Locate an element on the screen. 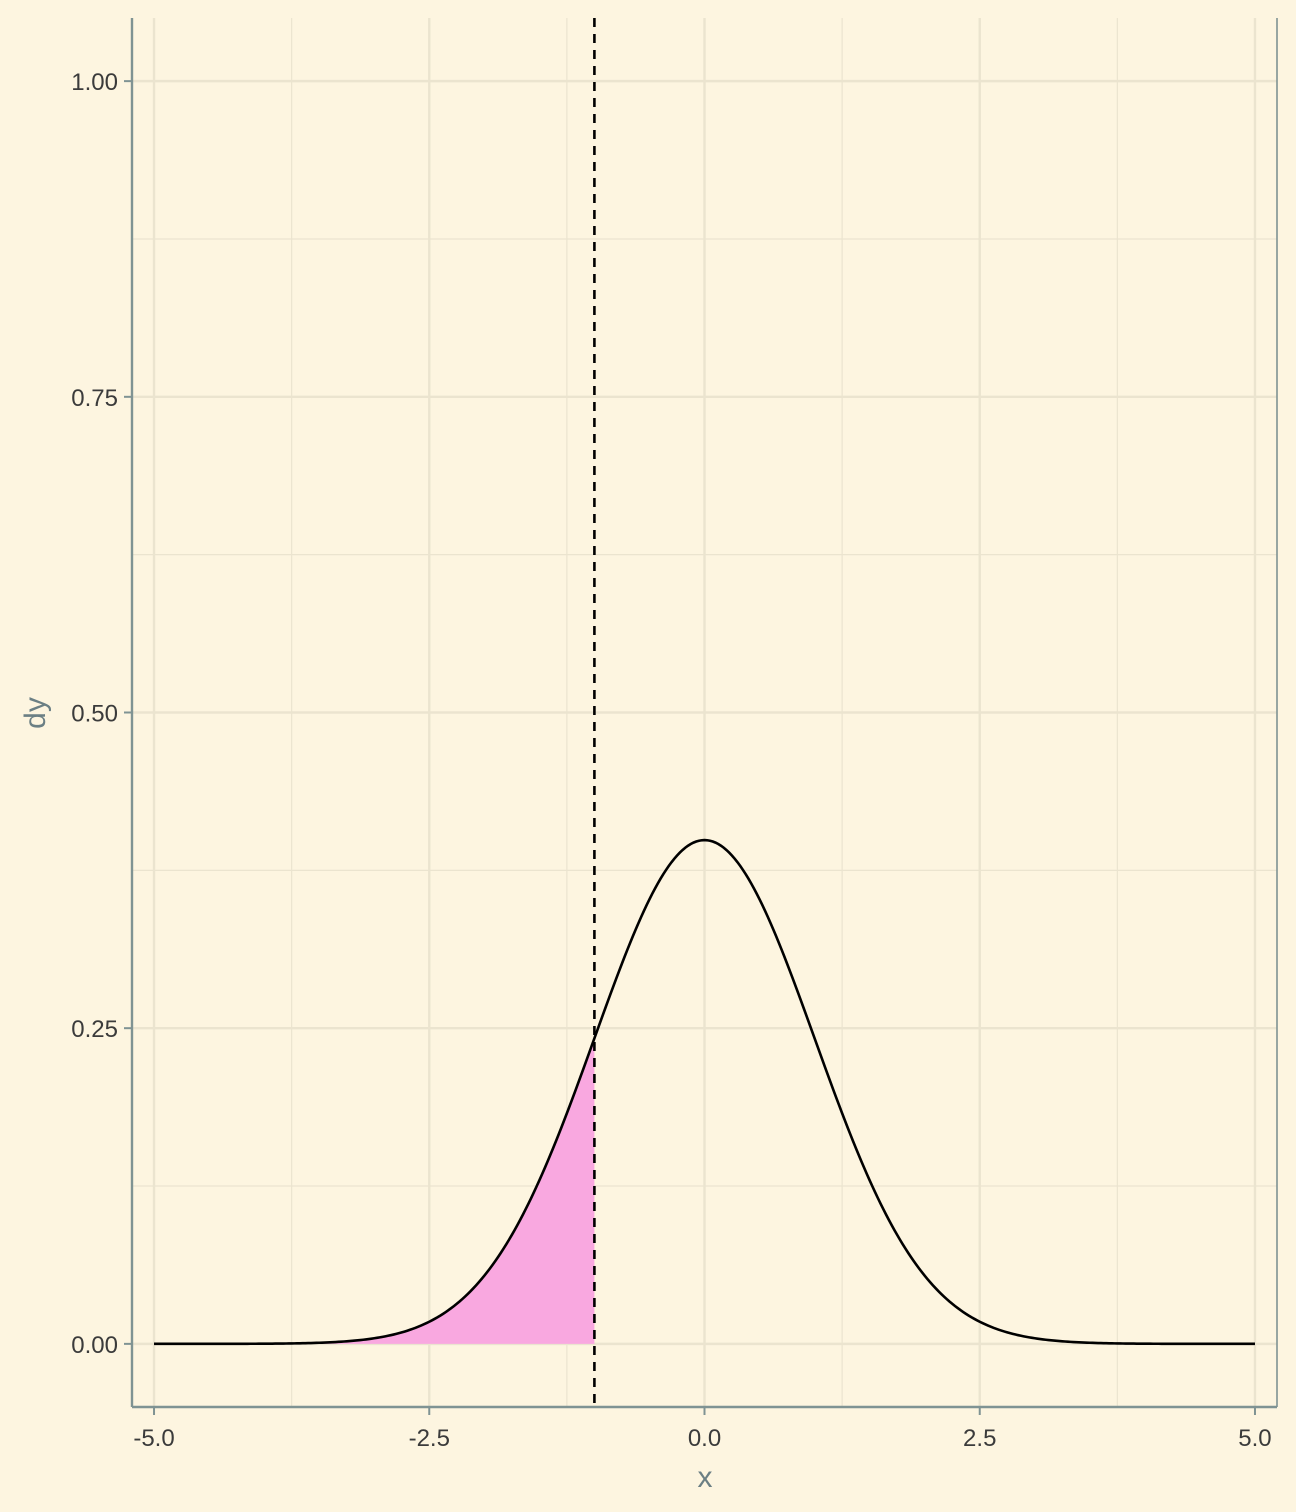 The image size is (1296, 1512). y-tick-label: 0.75 is located at coordinates (94, 398).